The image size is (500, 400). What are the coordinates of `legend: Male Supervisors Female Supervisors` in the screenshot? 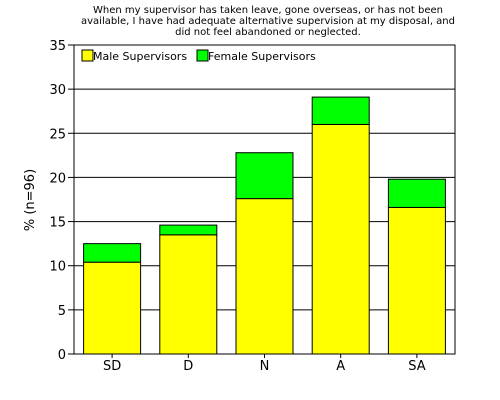 It's located at (198, 56).